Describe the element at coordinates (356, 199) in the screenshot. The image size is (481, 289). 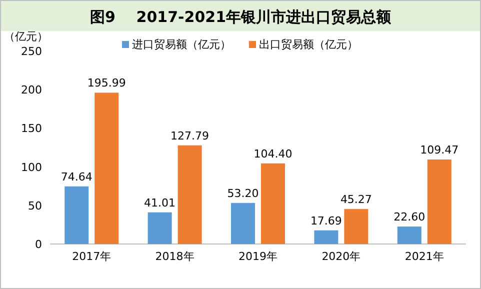
I see `data-label: 45.27` at that location.